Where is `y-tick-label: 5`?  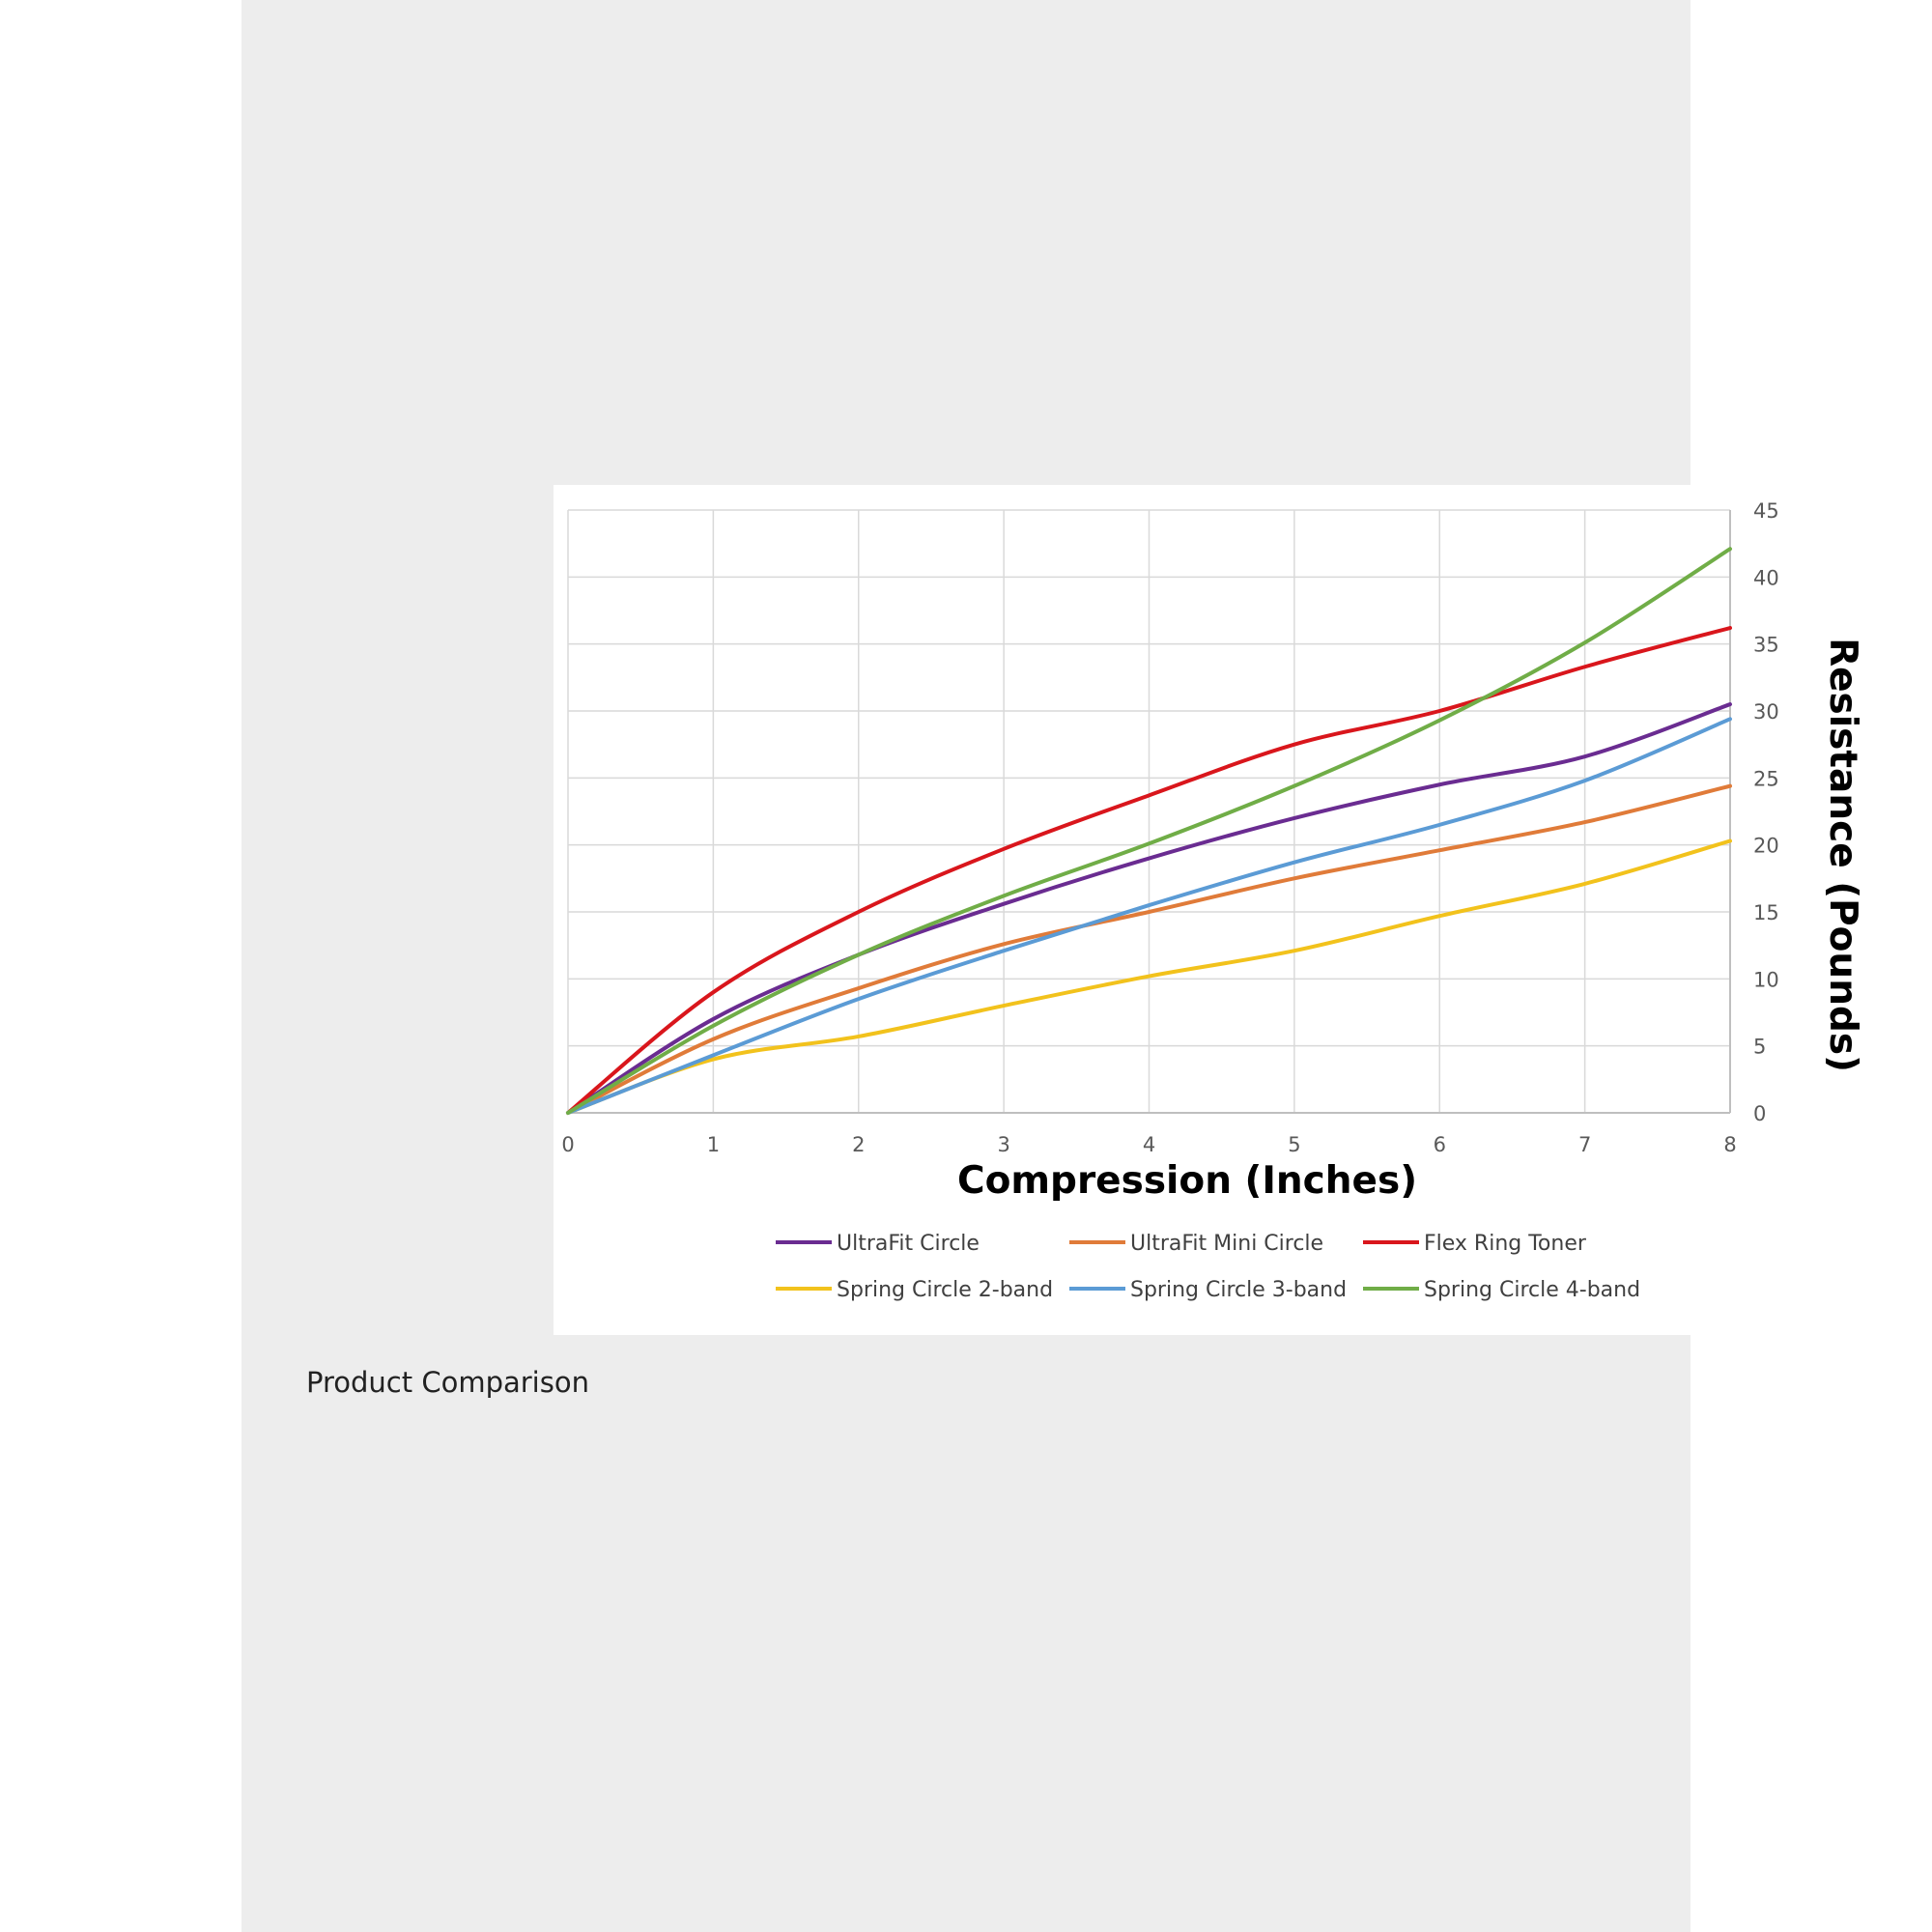 y-tick-label: 5 is located at coordinates (1759, 1047).